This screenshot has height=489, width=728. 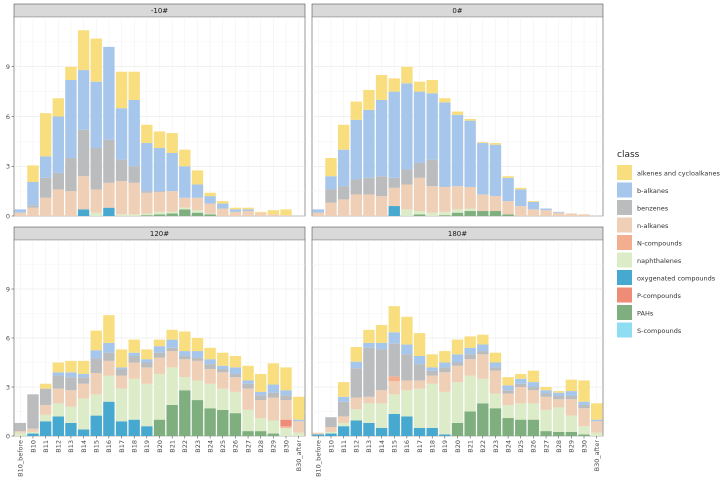 What do you see at coordinates (445, 370) in the screenshot?
I see `bar-segment-benzenes-b19` at bounding box center [445, 370].